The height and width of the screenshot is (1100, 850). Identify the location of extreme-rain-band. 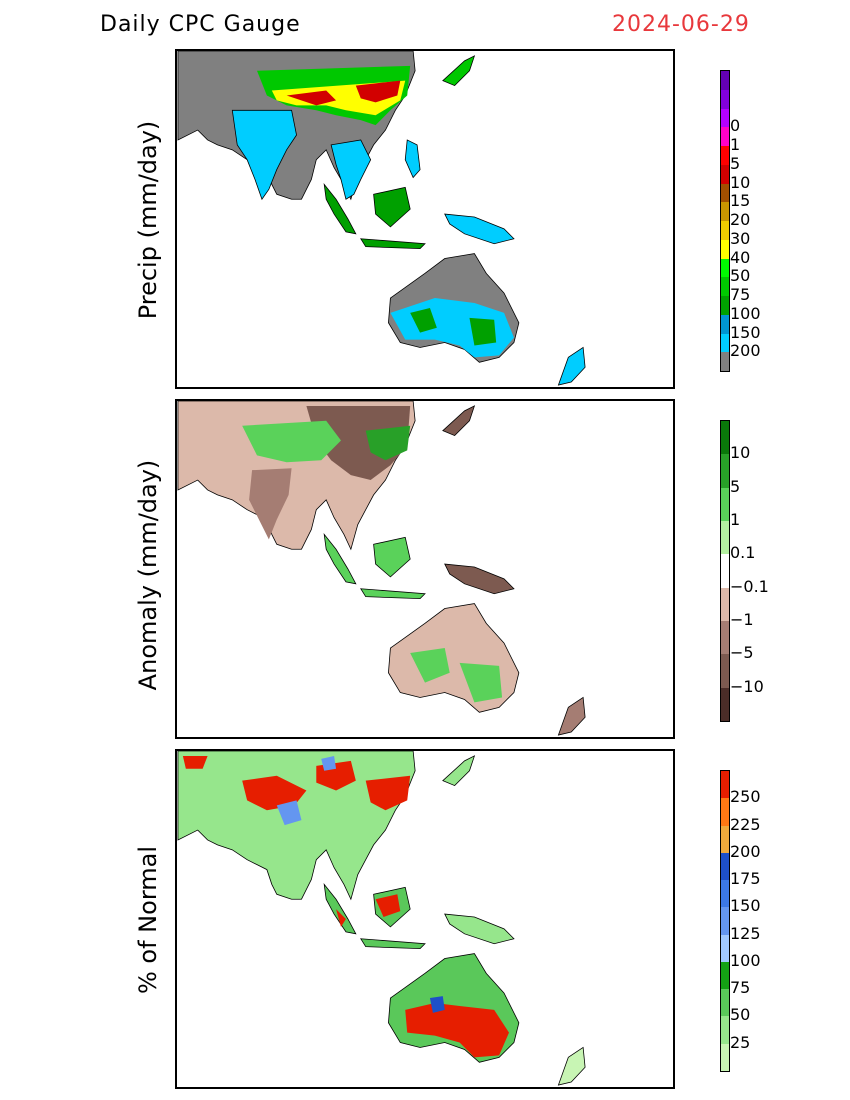
(343, 93).